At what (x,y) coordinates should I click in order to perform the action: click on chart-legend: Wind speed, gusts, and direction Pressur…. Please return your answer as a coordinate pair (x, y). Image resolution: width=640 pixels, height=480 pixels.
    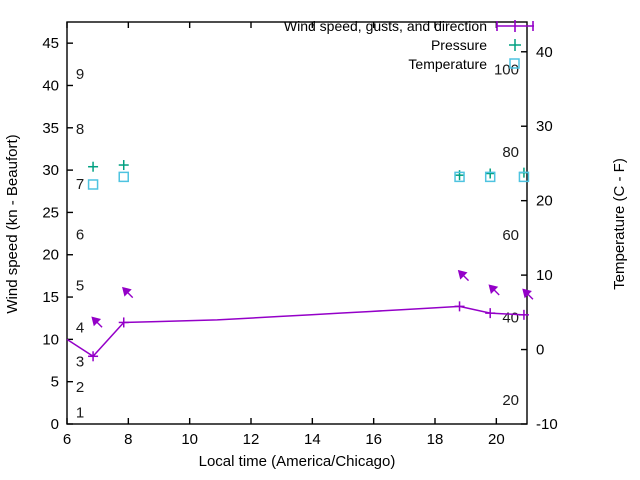
    Looking at the image, I should click on (409, 45).